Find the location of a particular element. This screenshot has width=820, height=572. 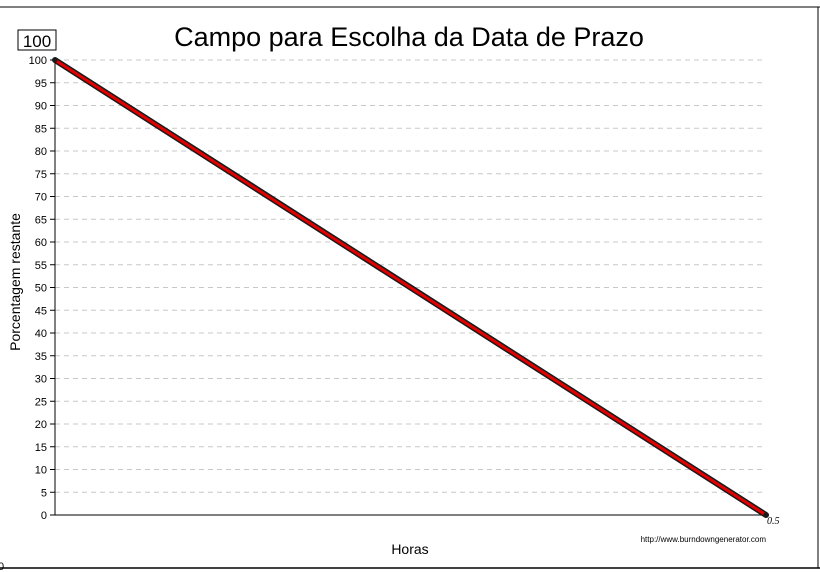

y-tick-label: 60 is located at coordinates (41, 243).